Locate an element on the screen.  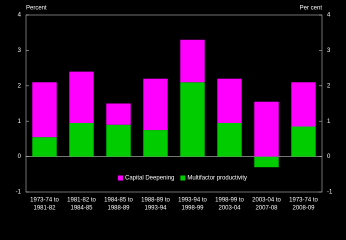
x-tick-label: 1998-99 is located at coordinates (192, 209).